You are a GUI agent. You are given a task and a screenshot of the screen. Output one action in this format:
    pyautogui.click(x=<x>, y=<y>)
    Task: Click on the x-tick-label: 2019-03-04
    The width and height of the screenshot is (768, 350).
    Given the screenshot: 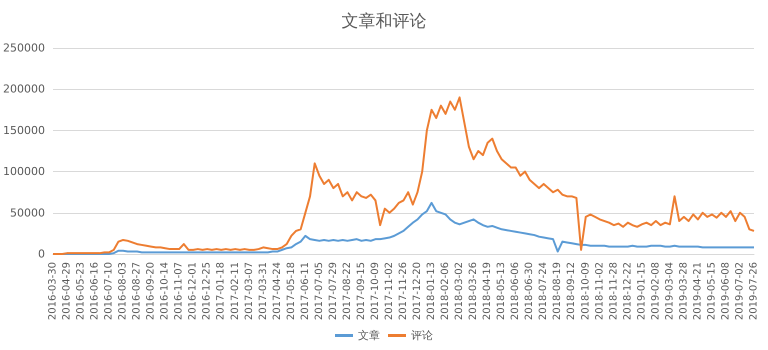 What is the action you would take?
    pyautogui.click(x=670, y=291)
    